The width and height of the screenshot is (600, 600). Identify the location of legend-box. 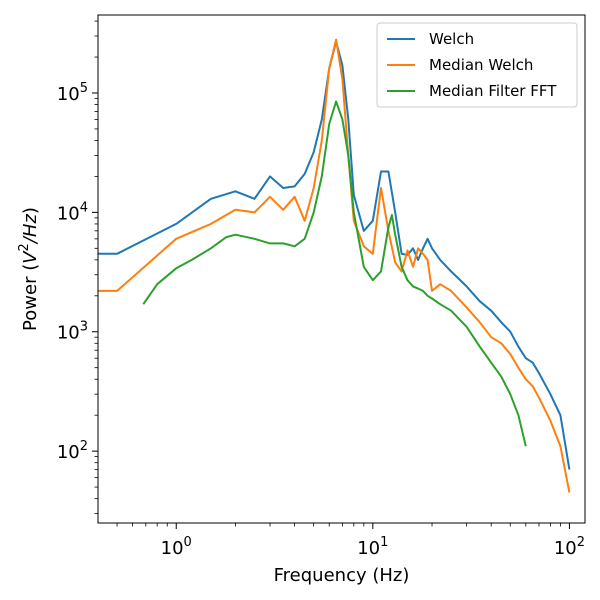
(477, 65).